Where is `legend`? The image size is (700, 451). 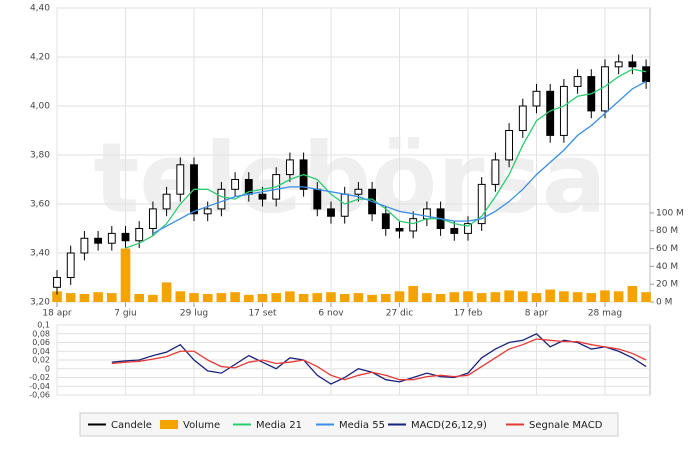
legend is located at coordinates (349, 424).